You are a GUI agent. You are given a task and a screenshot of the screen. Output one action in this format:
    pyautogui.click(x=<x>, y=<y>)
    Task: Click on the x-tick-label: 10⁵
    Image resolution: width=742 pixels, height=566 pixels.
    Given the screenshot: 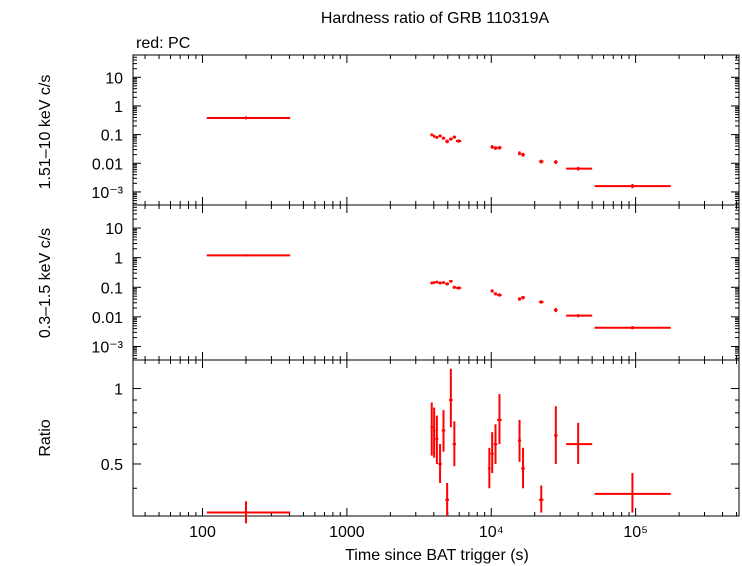 What is the action you would take?
    pyautogui.click(x=635, y=532)
    